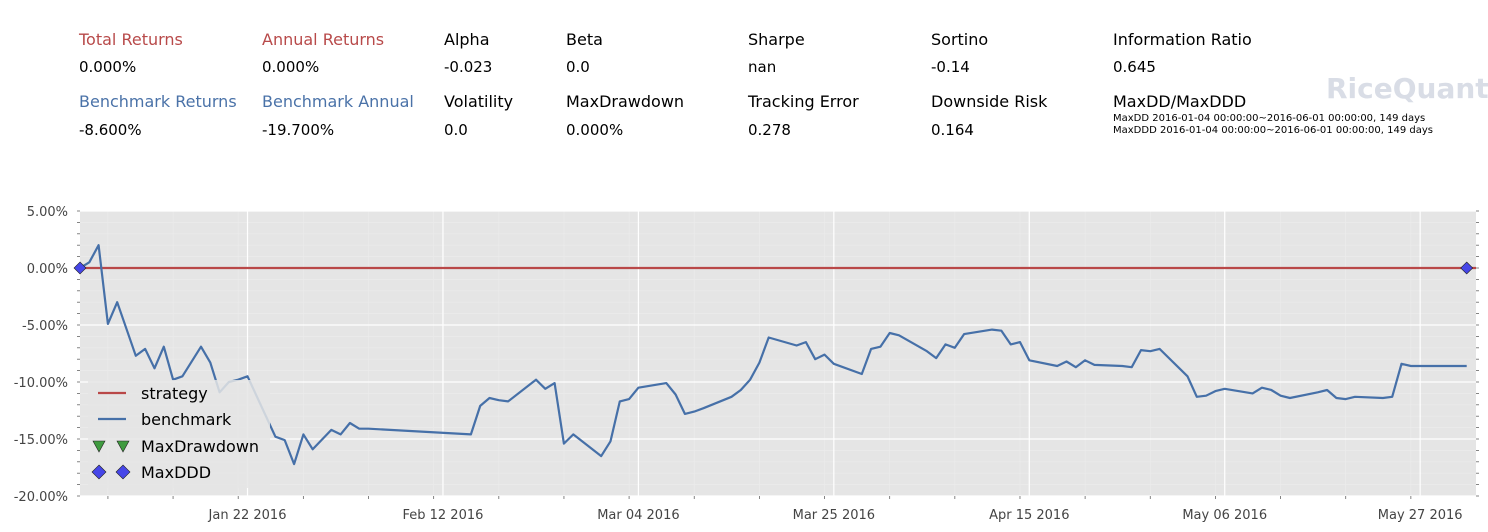  I want to click on y-tick-label: -5.00%, so click(45, 326).